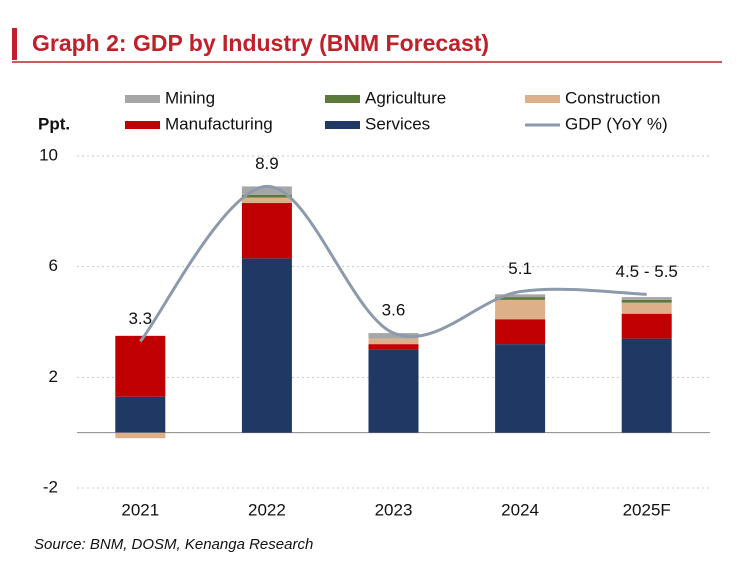 The height and width of the screenshot is (574, 750). Describe the element at coordinates (612, 97) in the screenshot. I see `legend-label: Construction` at that location.